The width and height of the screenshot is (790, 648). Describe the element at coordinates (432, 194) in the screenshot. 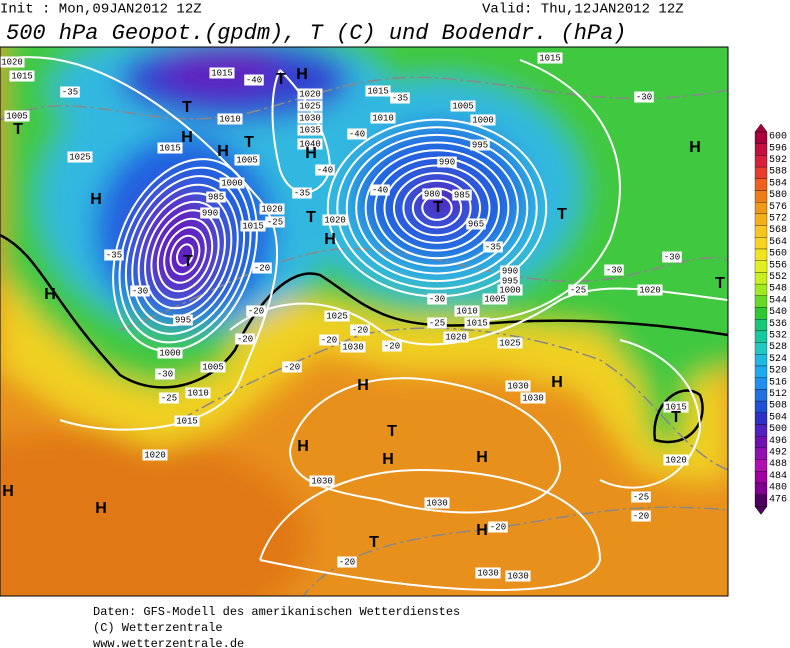

I see `isobar-label: 980` at that location.